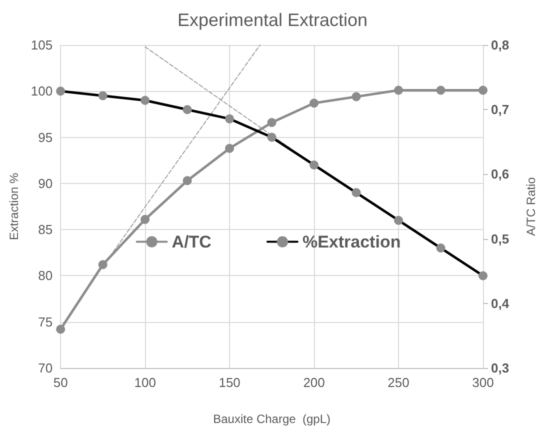 The height and width of the screenshot is (439, 545). What do you see at coordinates (271, 419) in the screenshot?
I see `x-axis-title: Bauxite Charge (gpL)` at bounding box center [271, 419].